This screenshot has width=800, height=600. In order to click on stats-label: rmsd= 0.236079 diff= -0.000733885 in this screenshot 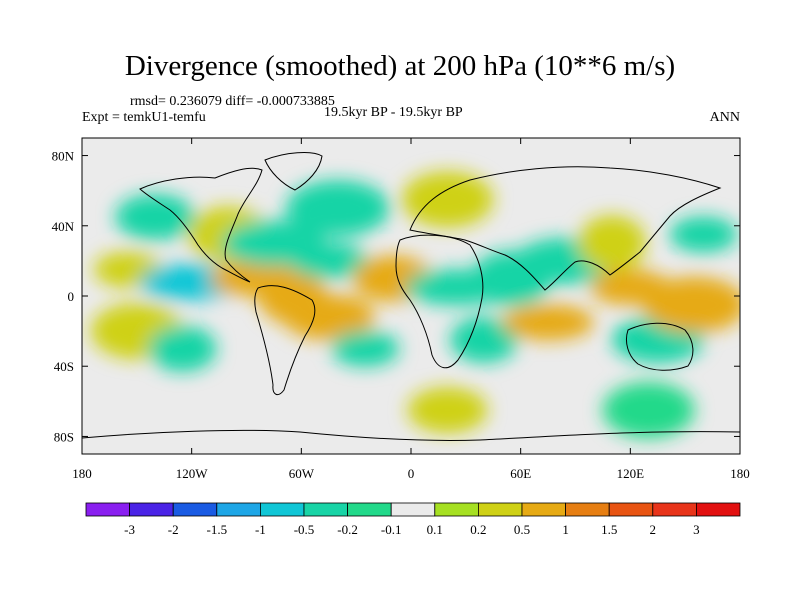, I will do `click(232, 101)`.